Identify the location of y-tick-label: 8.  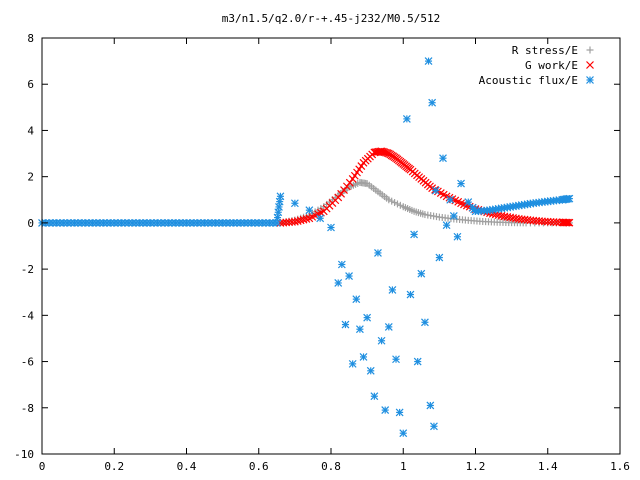
(30, 38).